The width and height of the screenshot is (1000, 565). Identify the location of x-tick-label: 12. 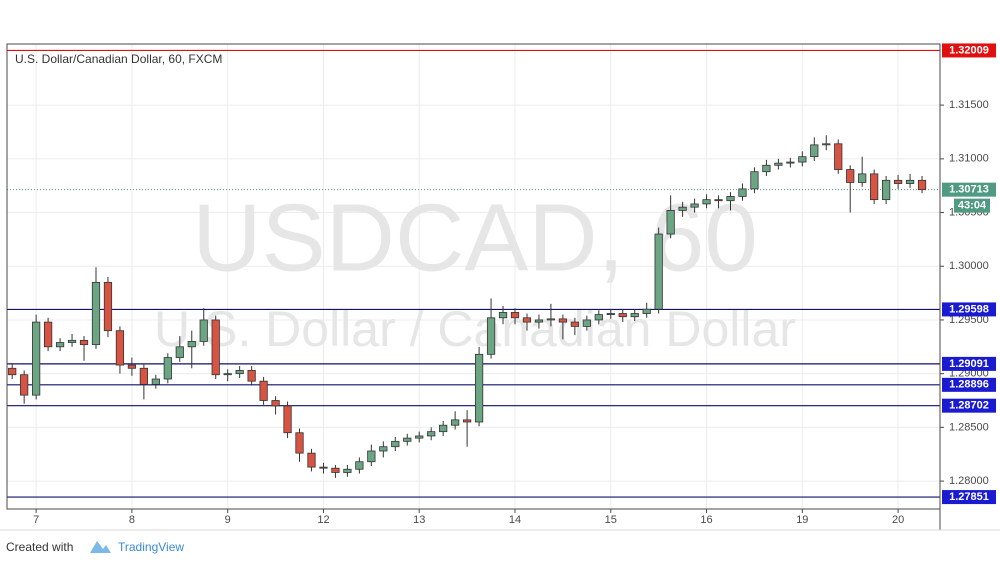
(323, 520).